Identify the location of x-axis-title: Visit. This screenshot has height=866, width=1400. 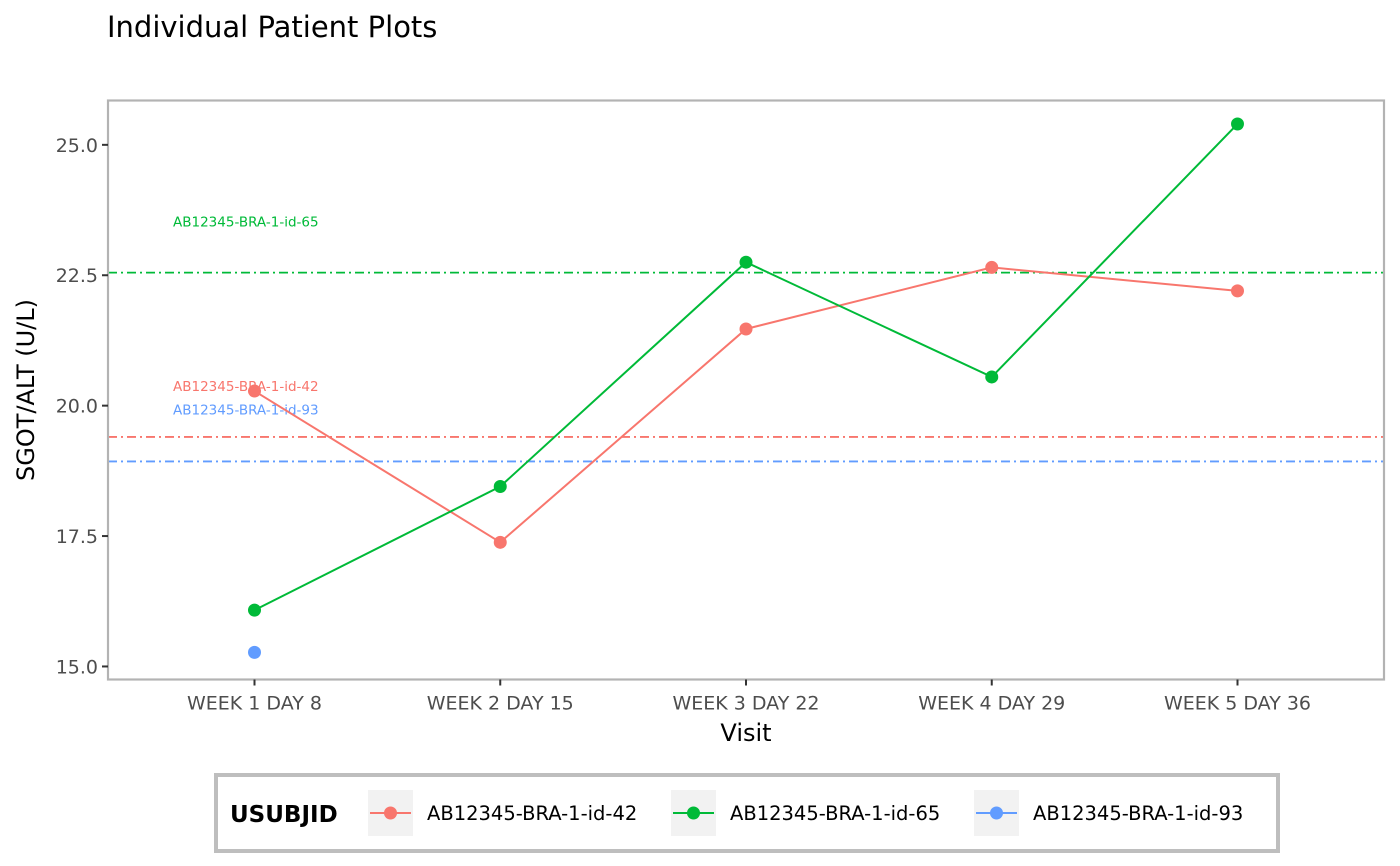
(745, 733).